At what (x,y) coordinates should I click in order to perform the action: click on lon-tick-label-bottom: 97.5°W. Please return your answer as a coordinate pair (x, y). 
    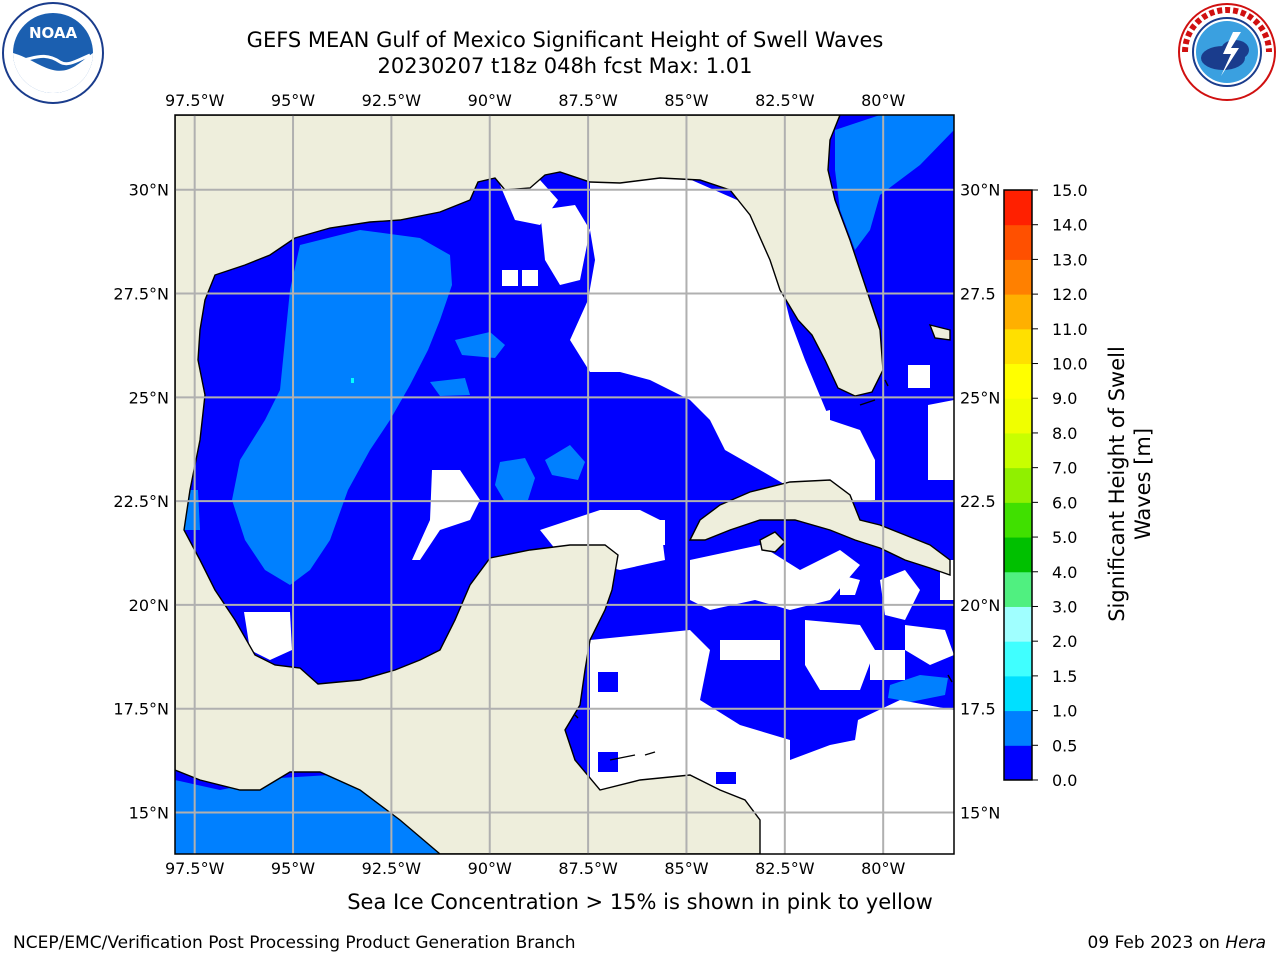
    Looking at the image, I should click on (195, 868).